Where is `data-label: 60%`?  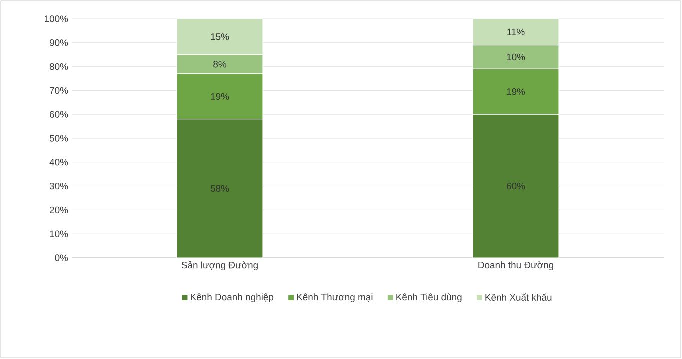 data-label: 60% is located at coordinates (516, 186).